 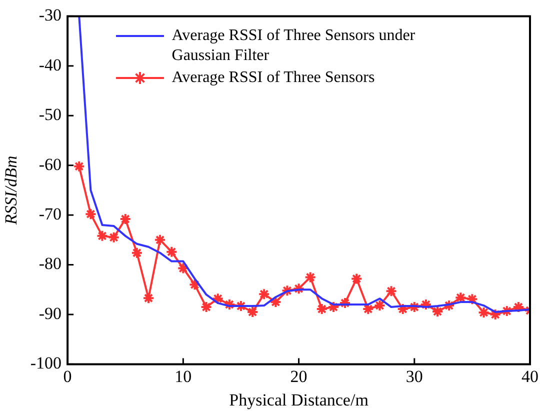 What do you see at coordinates (50, 64) in the screenshot?
I see `y-tick-label: -40` at bounding box center [50, 64].